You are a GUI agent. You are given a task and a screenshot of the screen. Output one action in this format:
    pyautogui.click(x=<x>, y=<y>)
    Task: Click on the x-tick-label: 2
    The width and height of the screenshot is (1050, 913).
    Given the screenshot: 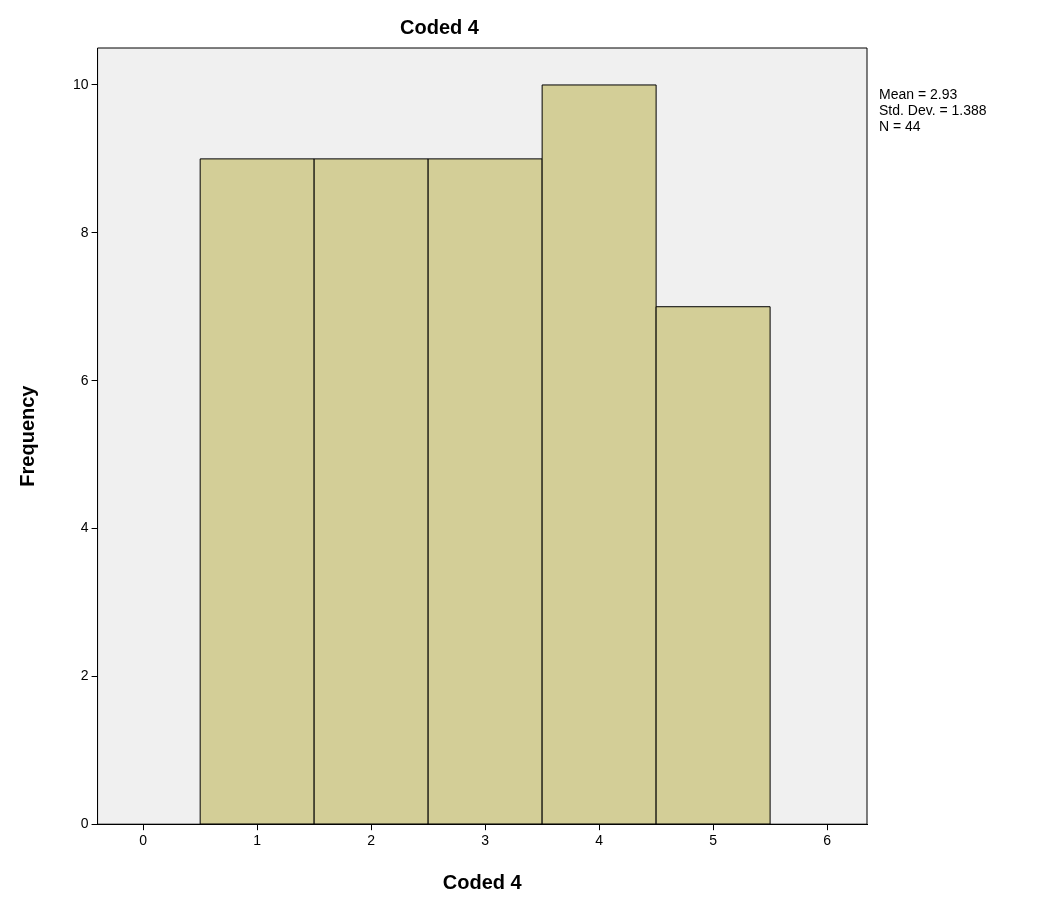 What is the action you would take?
    pyautogui.click(x=371, y=840)
    